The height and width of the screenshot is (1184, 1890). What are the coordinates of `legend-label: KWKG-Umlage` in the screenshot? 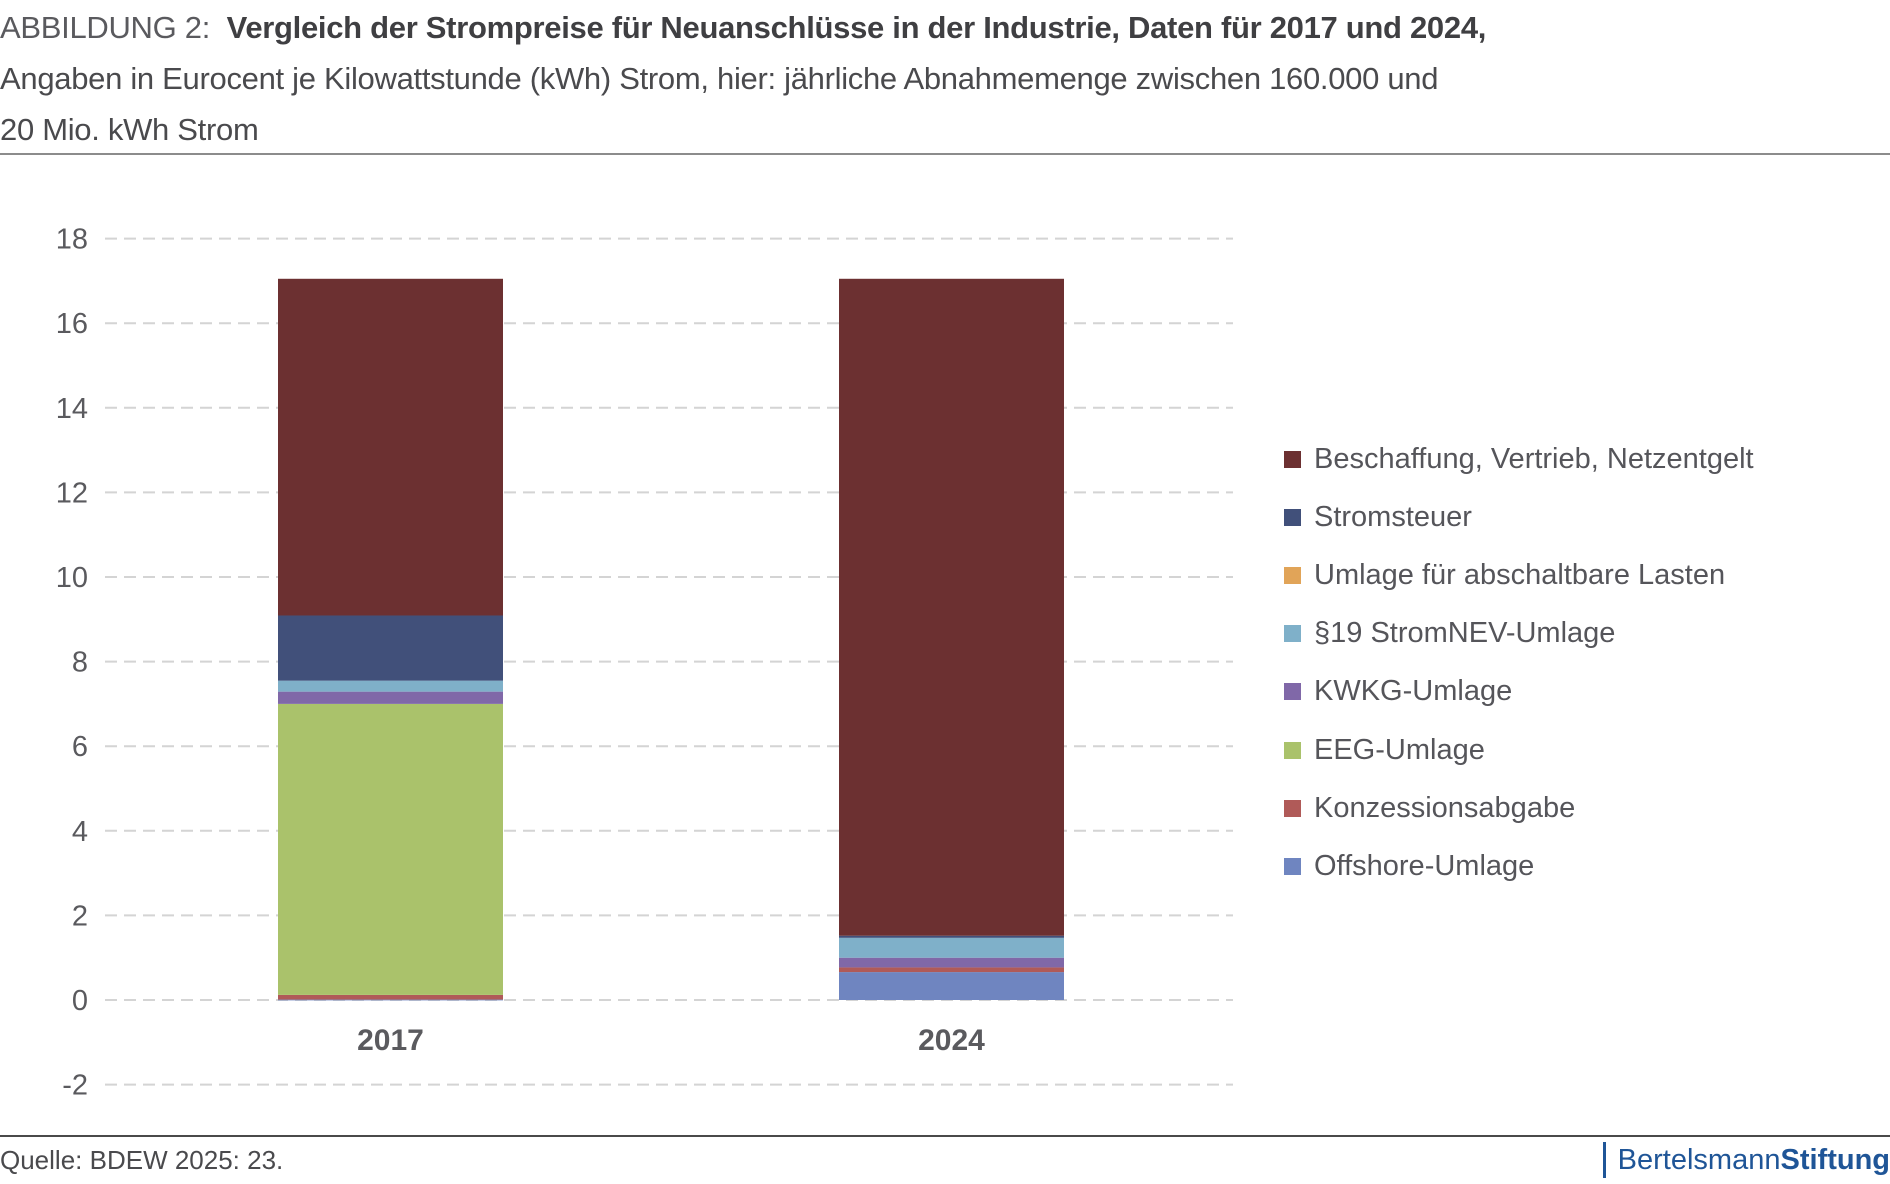 It's located at (1413, 691).